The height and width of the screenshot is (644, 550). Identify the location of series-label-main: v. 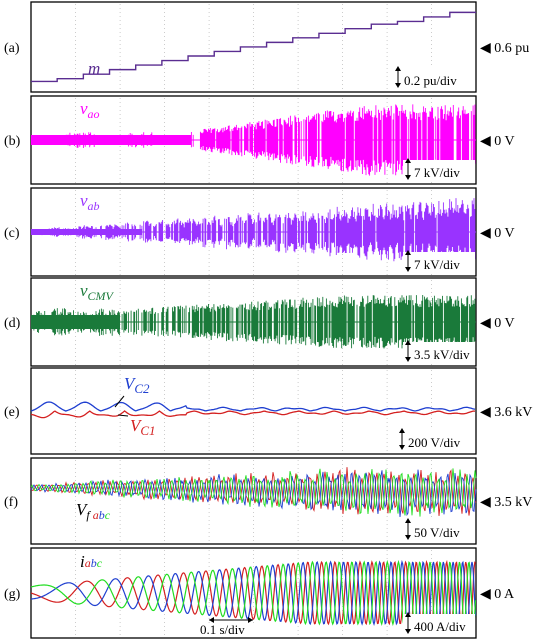
(84, 200).